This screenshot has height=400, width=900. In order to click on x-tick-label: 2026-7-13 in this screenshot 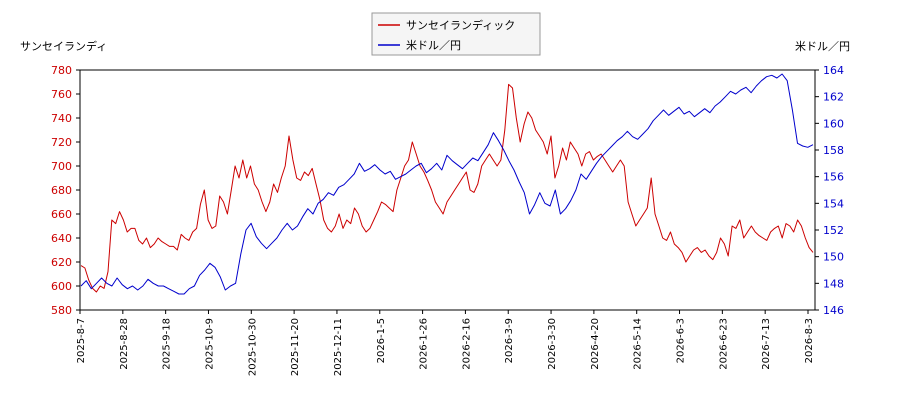, I will do `click(766, 344)`.